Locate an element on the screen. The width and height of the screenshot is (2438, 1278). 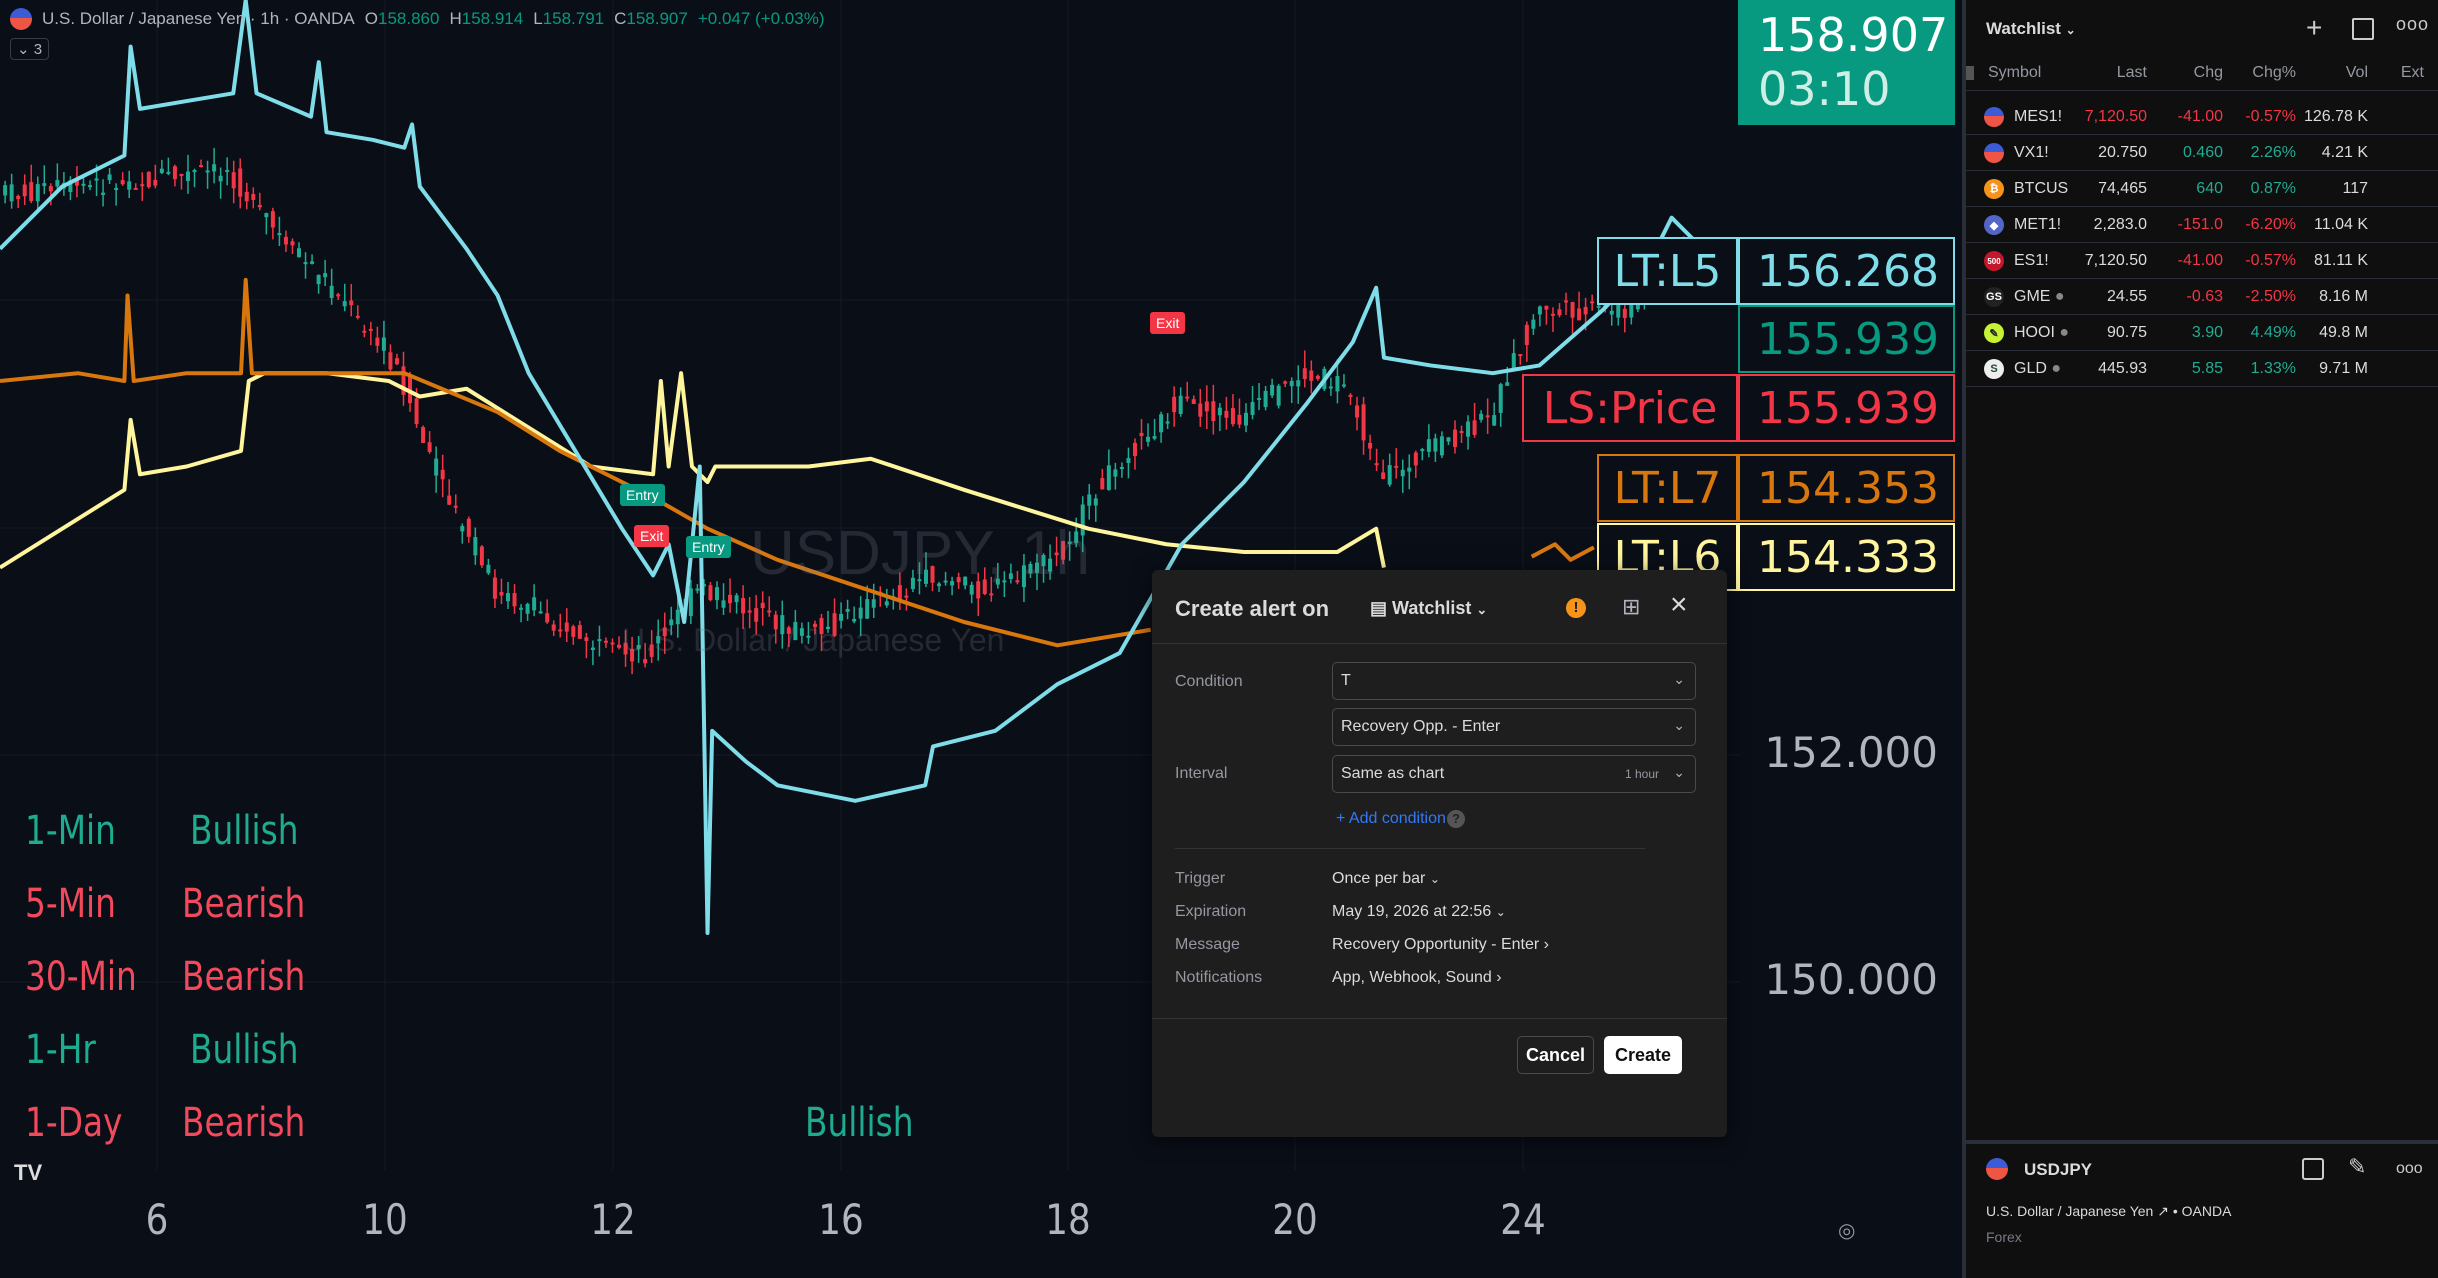
add-symbol-icon: + is located at coordinates (2314, 27).